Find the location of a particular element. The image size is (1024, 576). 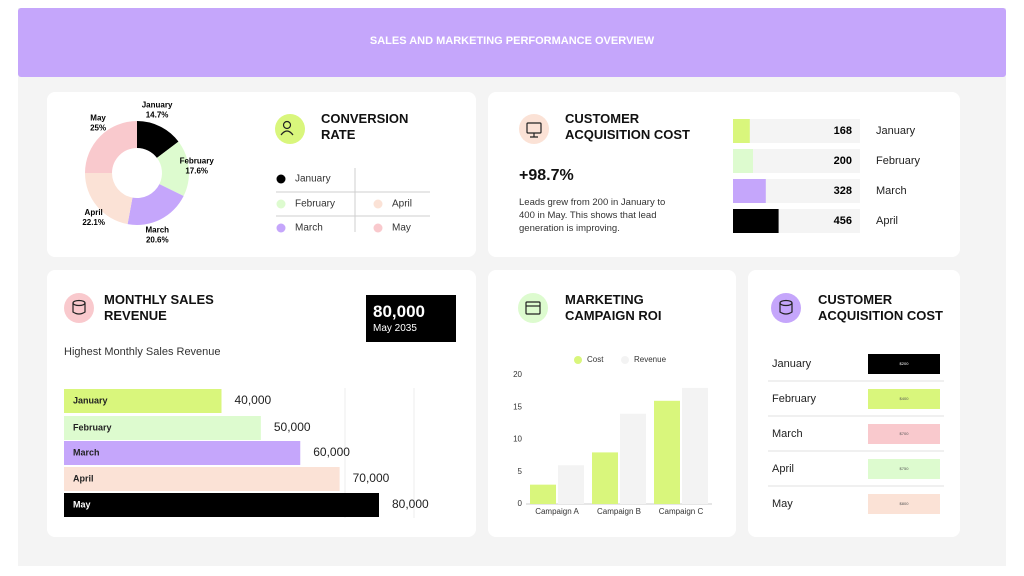

y-tick-label: 10 is located at coordinates (517, 439).